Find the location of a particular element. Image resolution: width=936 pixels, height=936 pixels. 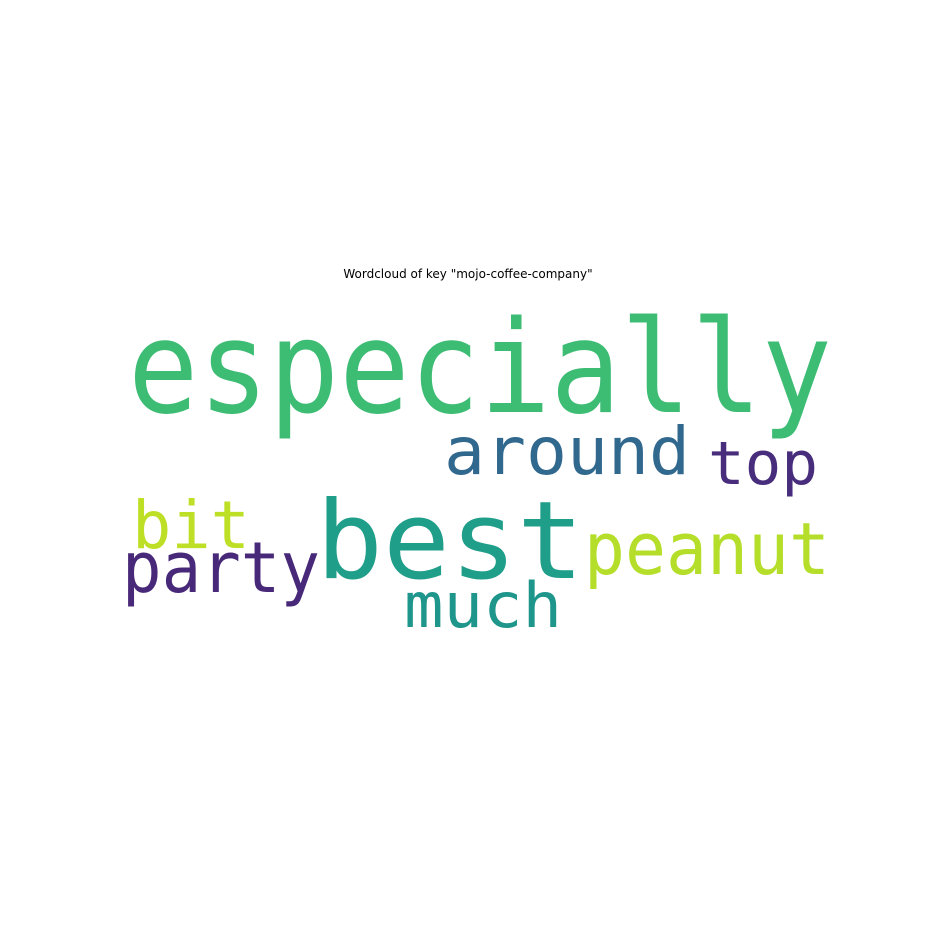

word-especially: especially is located at coordinates (480, 368).